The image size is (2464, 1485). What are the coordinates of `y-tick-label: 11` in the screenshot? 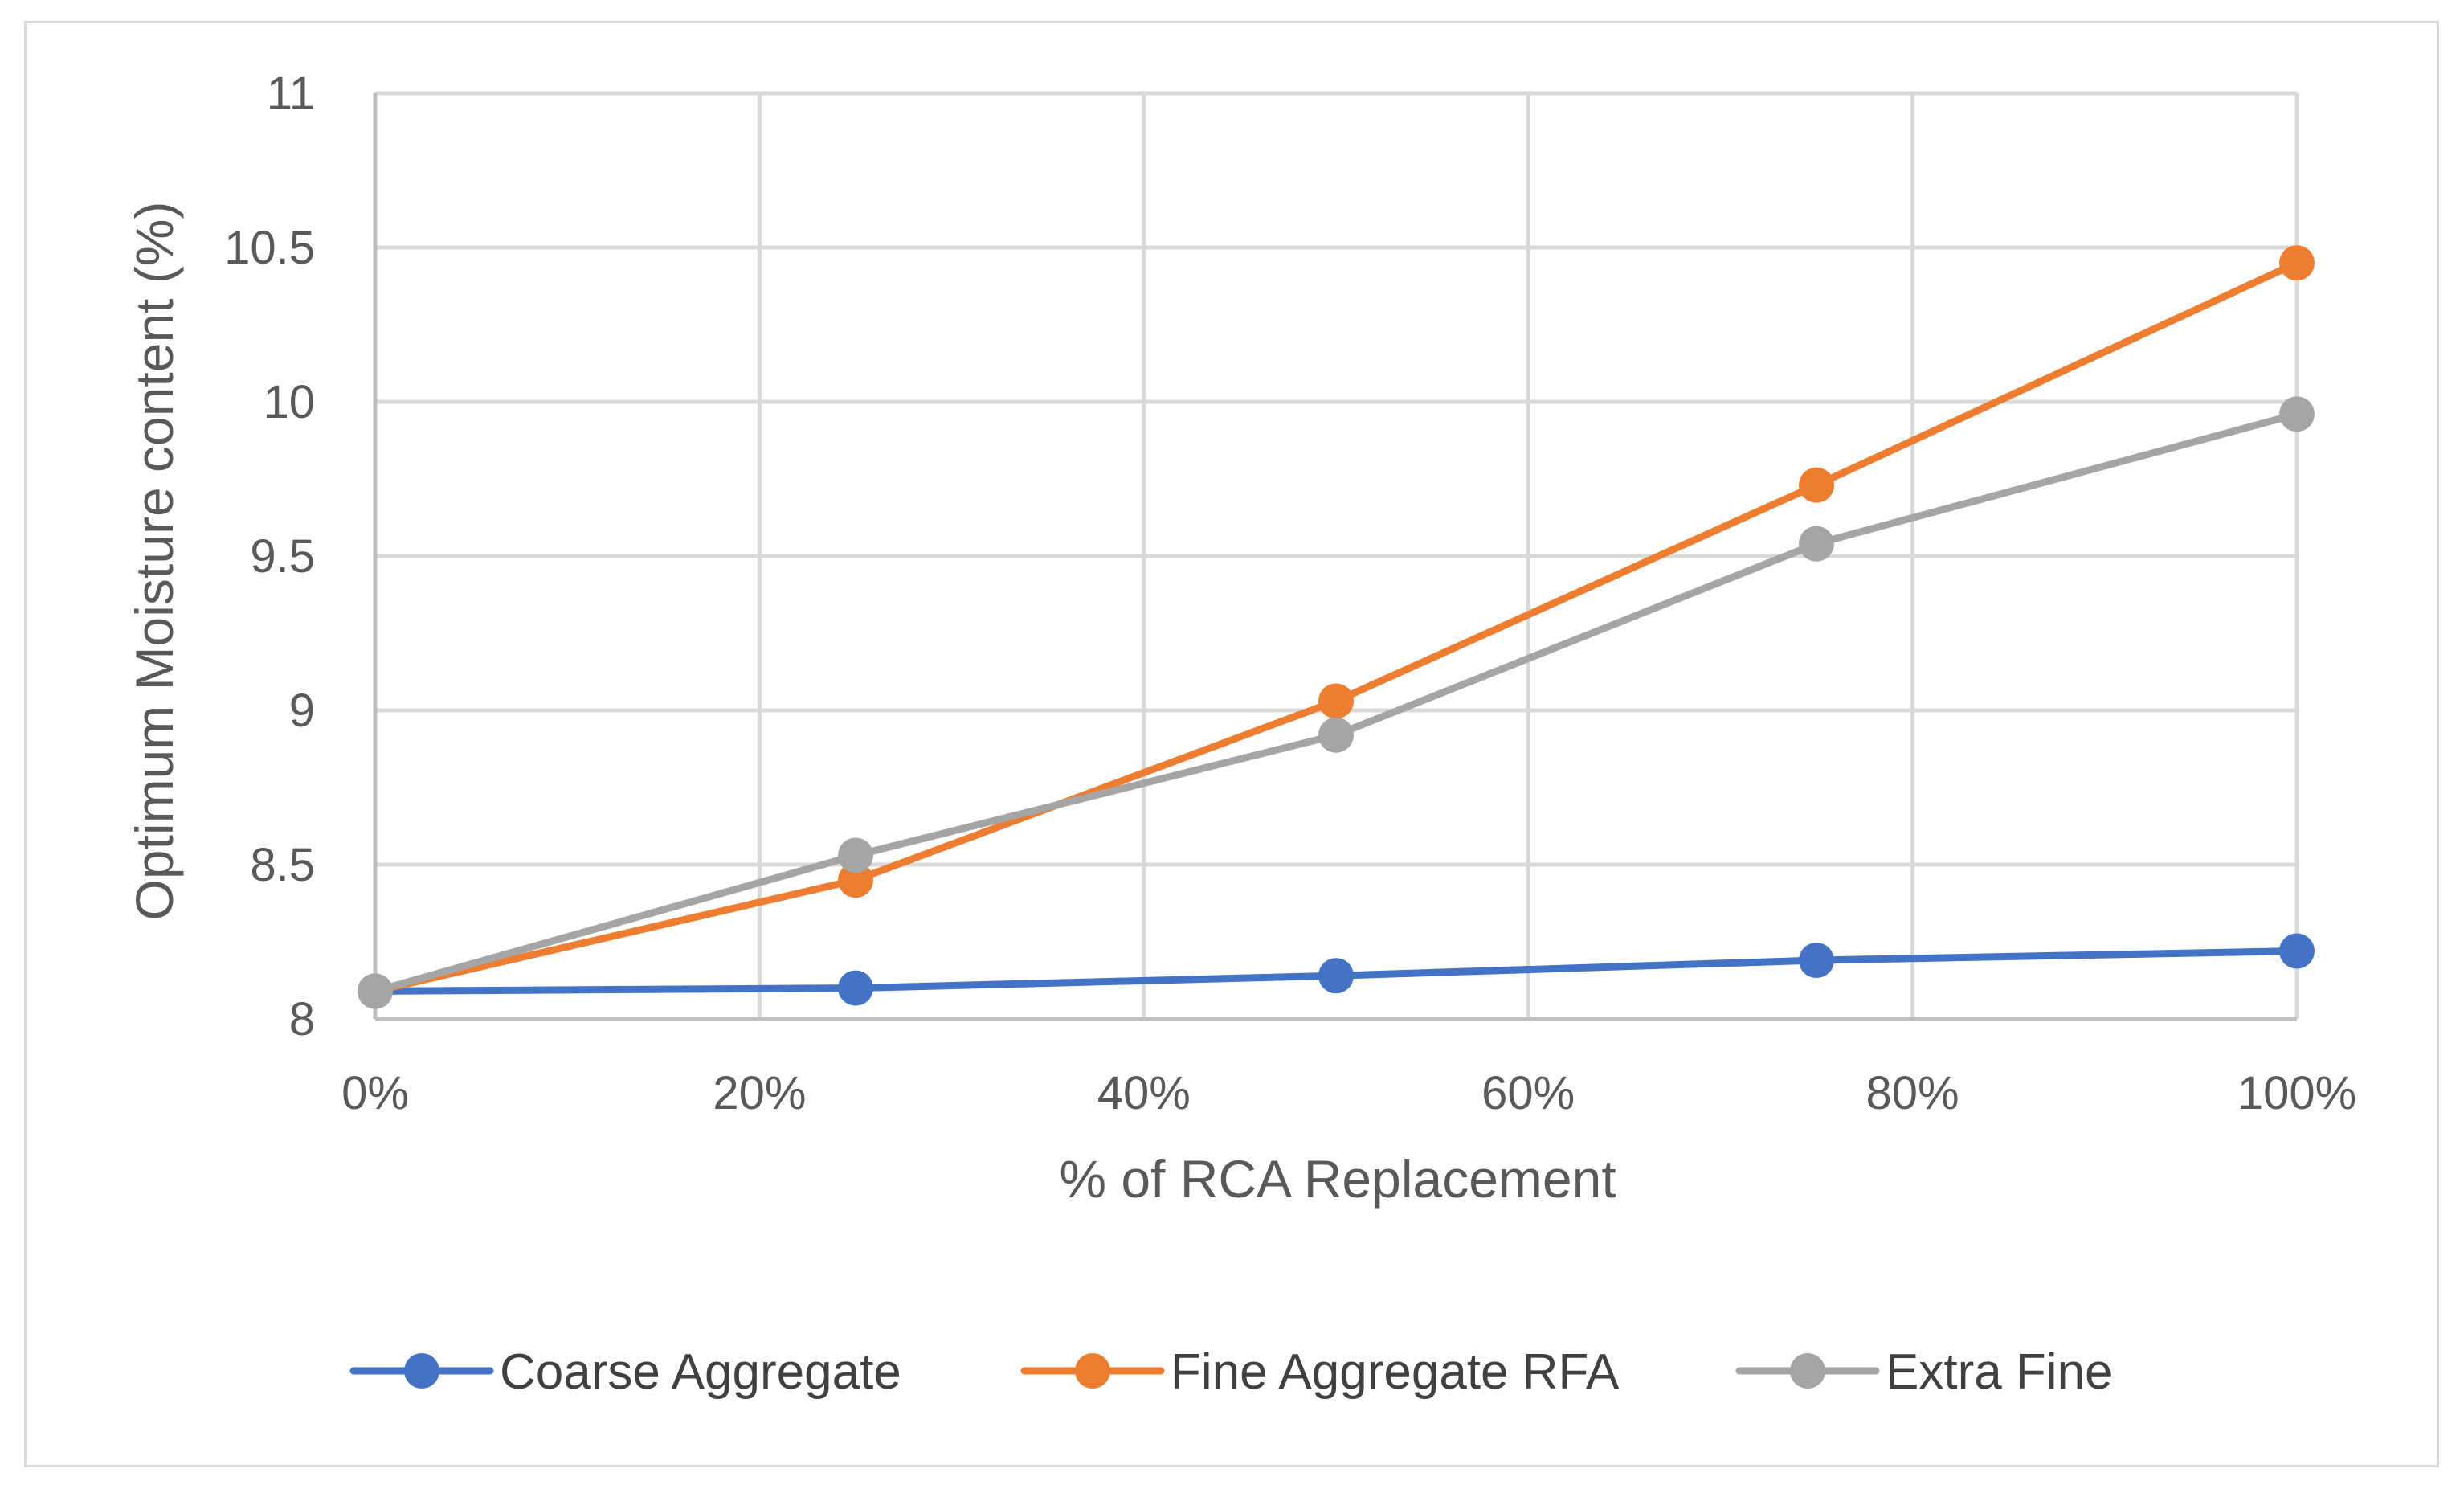 It's located at (291, 94).